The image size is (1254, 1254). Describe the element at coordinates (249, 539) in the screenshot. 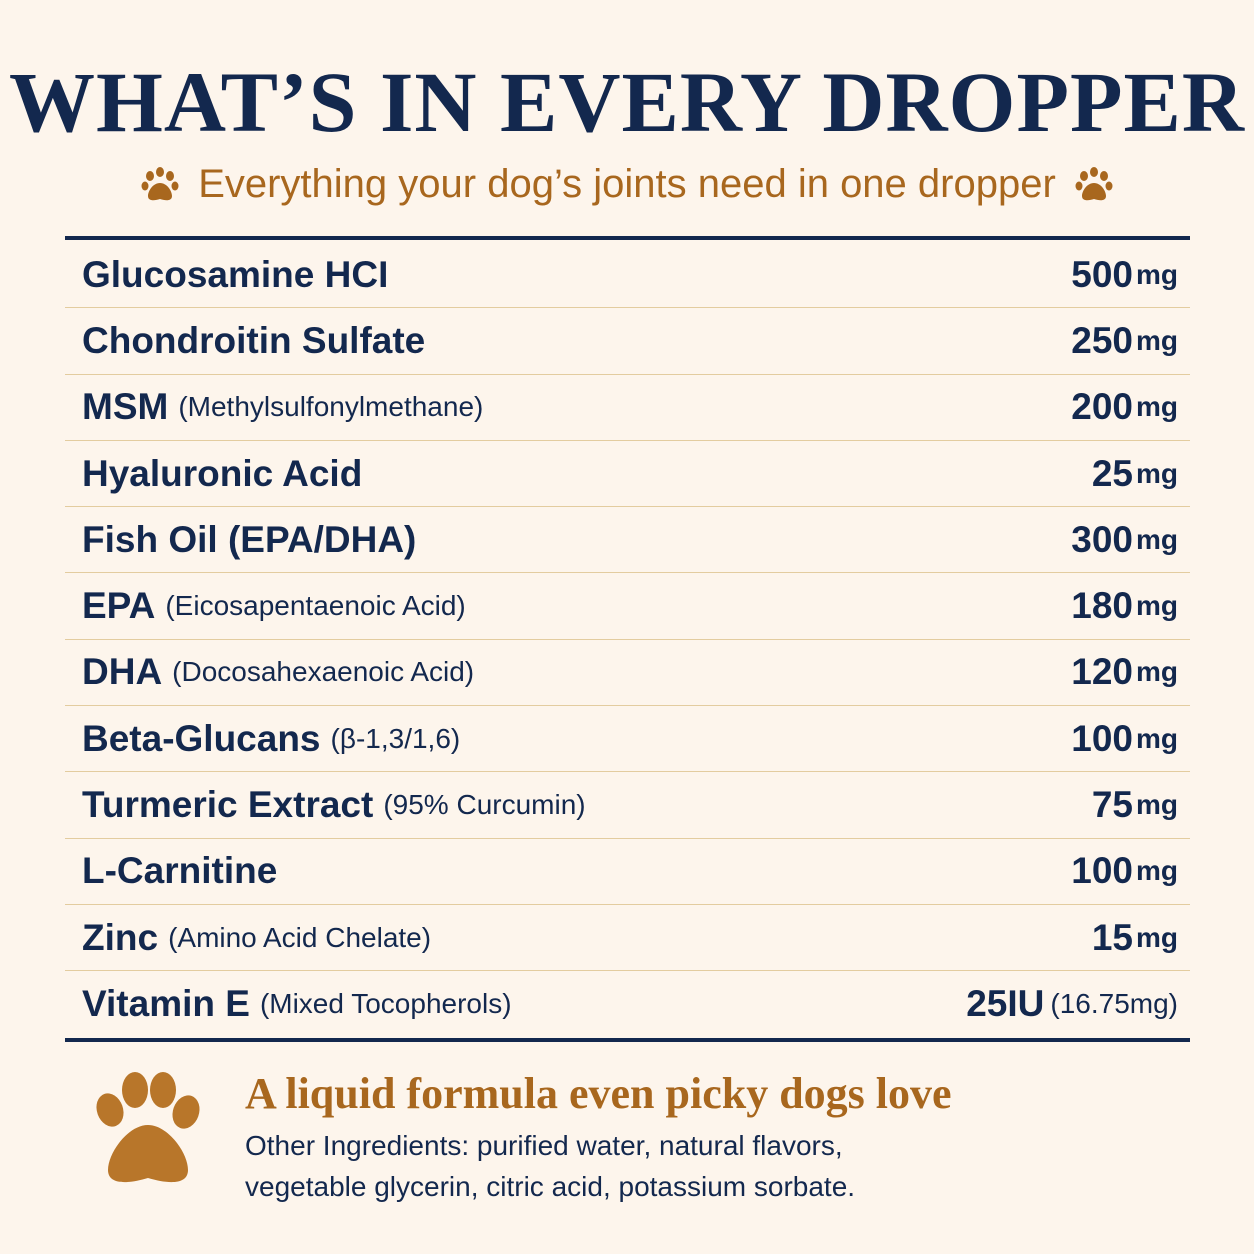

I see `ingredient-name: Fish Oil (EPA/DHA)` at that location.